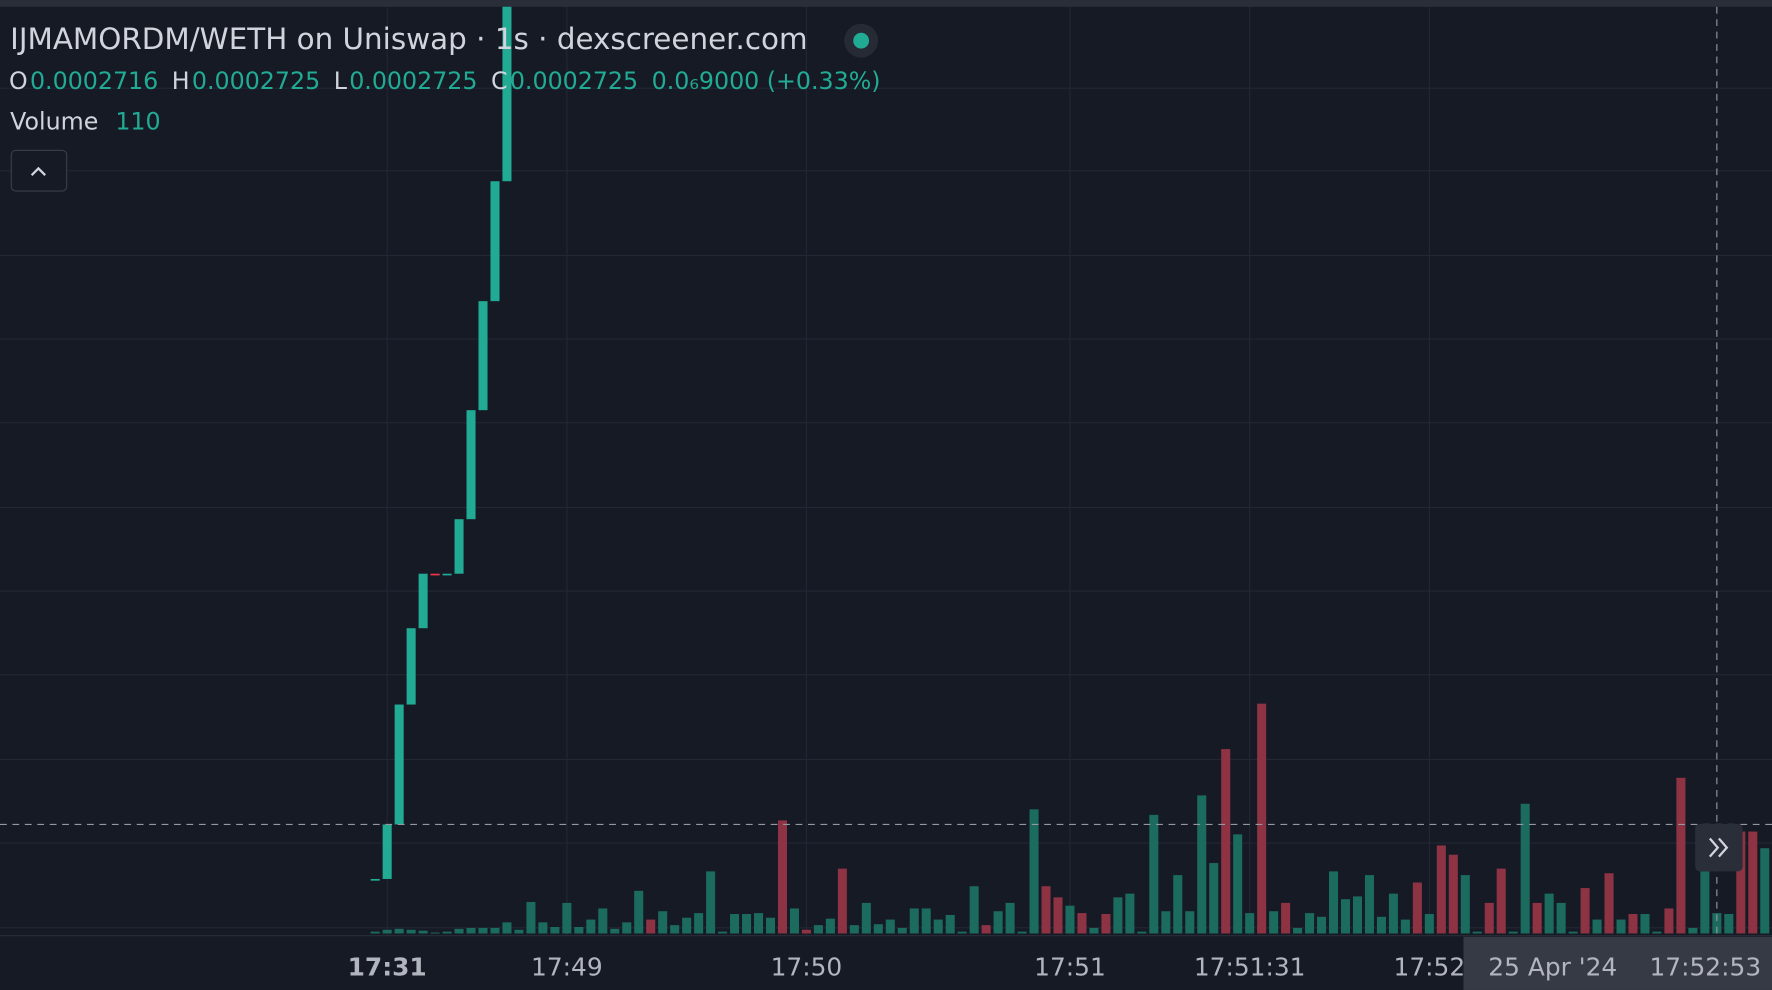 This screenshot has height=990, width=1772. I want to click on x-tick-label: 17:52, so click(1430, 967).